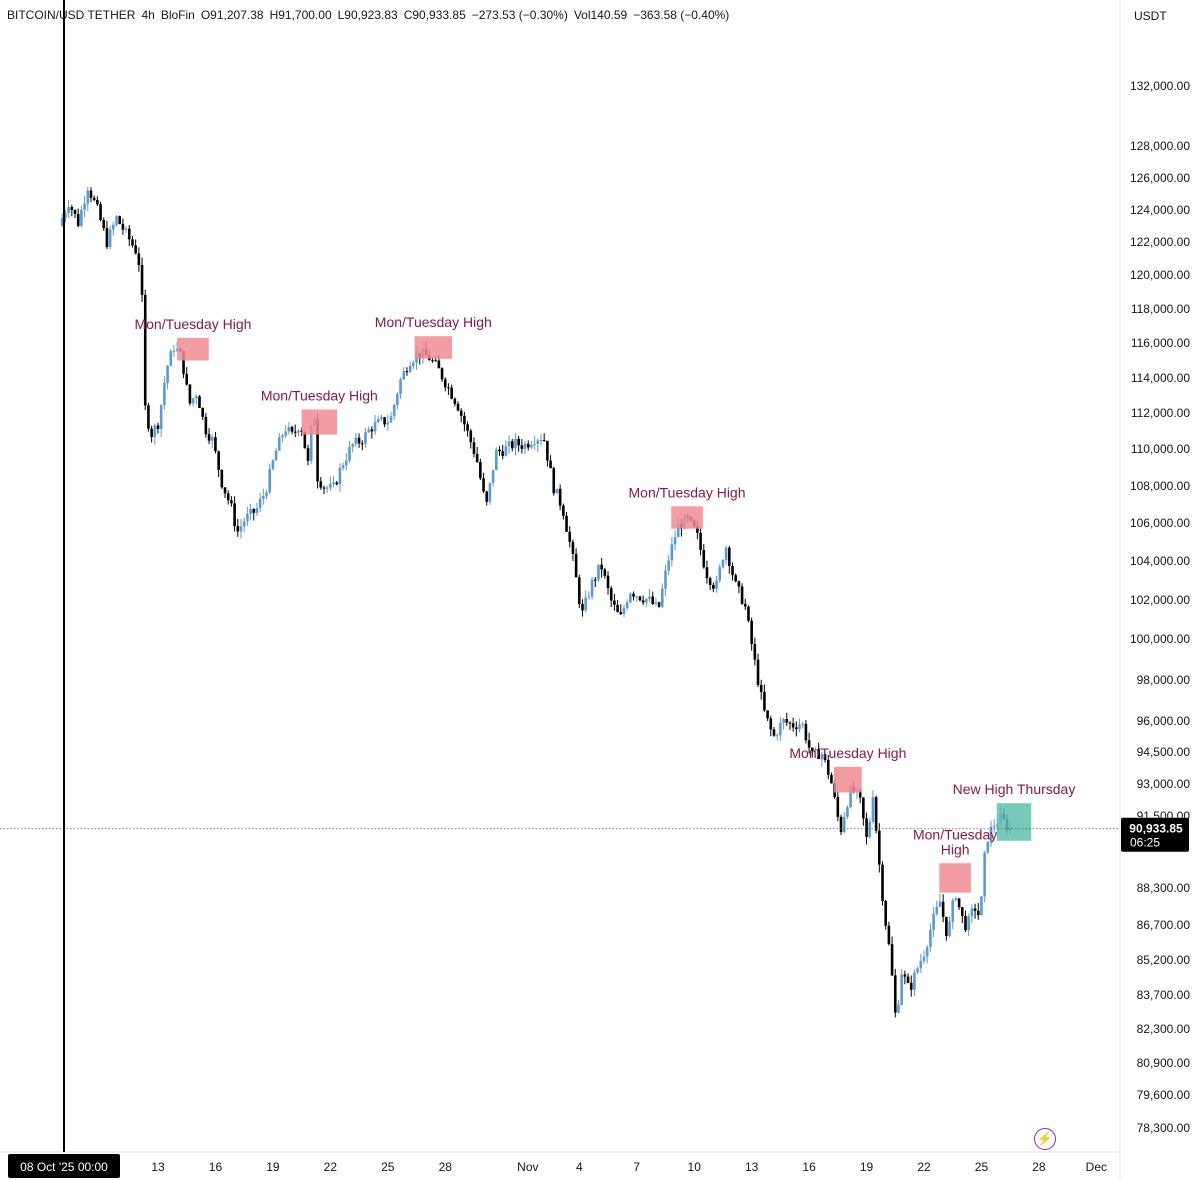  I want to click on y-tick-label: 85,200.00, so click(1164, 960).